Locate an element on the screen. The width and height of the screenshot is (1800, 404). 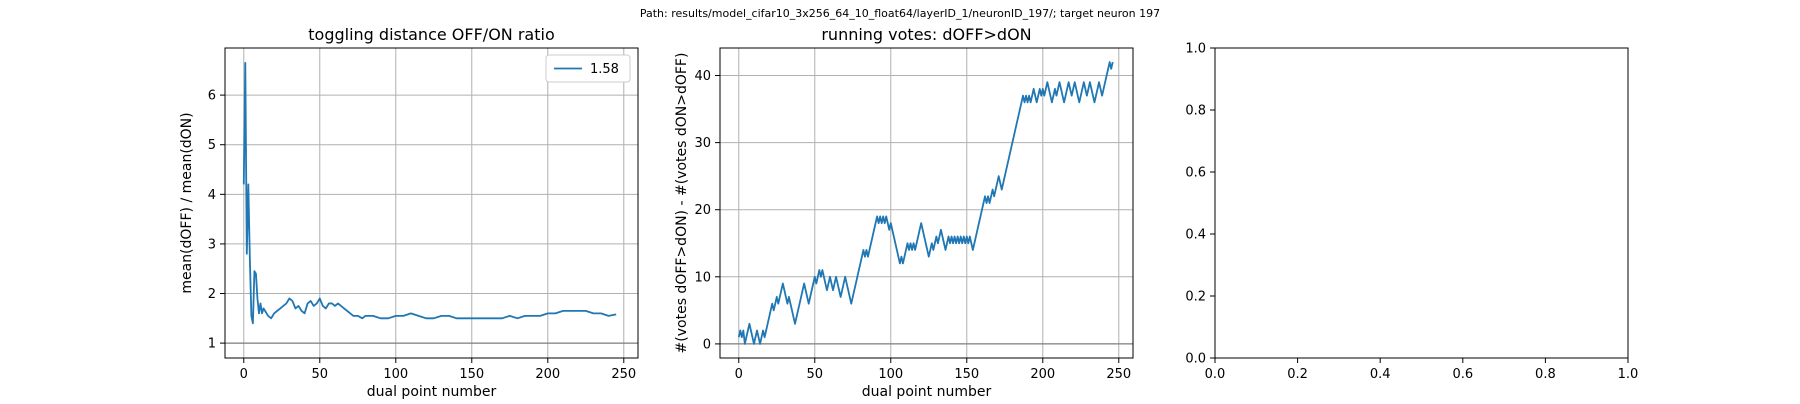
x-tick-label: 0.0 is located at coordinates (1215, 374).